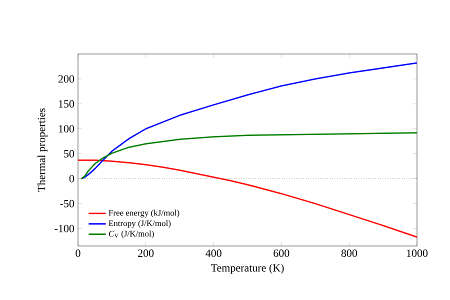  Describe the element at coordinates (144, 214) in the screenshot. I see `legend-label: Free energy (kJ/mol)` at that location.